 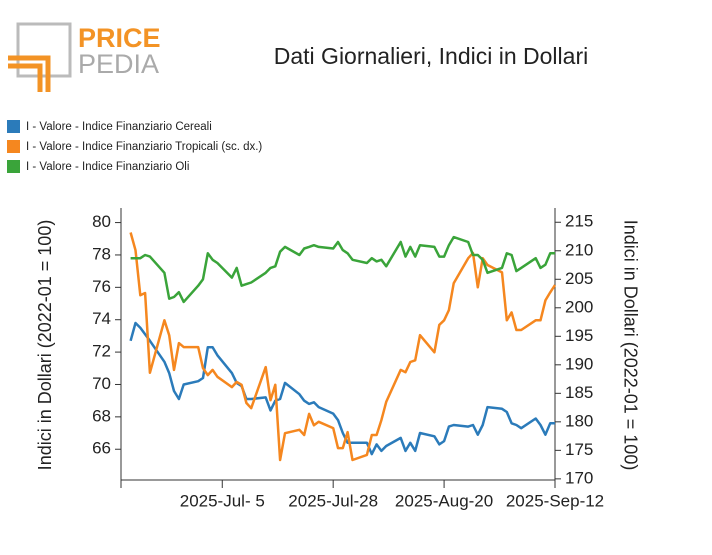 I want to click on legend-label: I - Valore - Indice Finanziario Oli, so click(x=107, y=167).